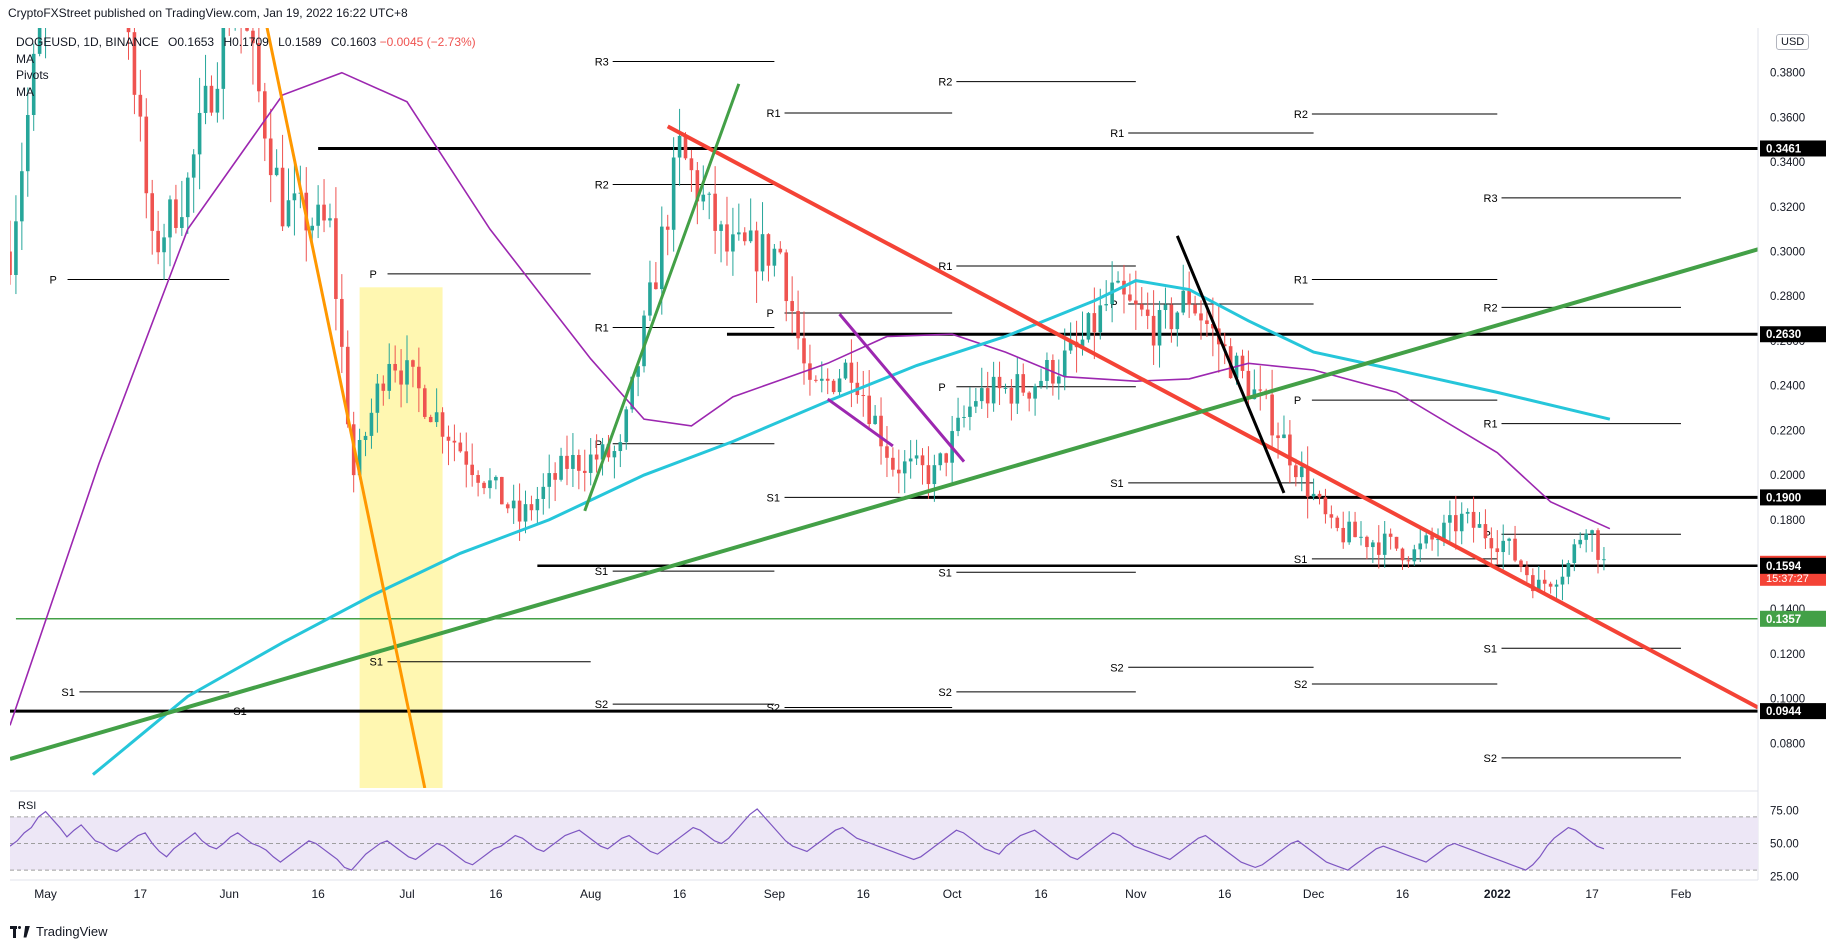 The width and height of the screenshot is (1834, 950). What do you see at coordinates (1783, 498) in the screenshot?
I see `price-label-2: 0.1900` at bounding box center [1783, 498].